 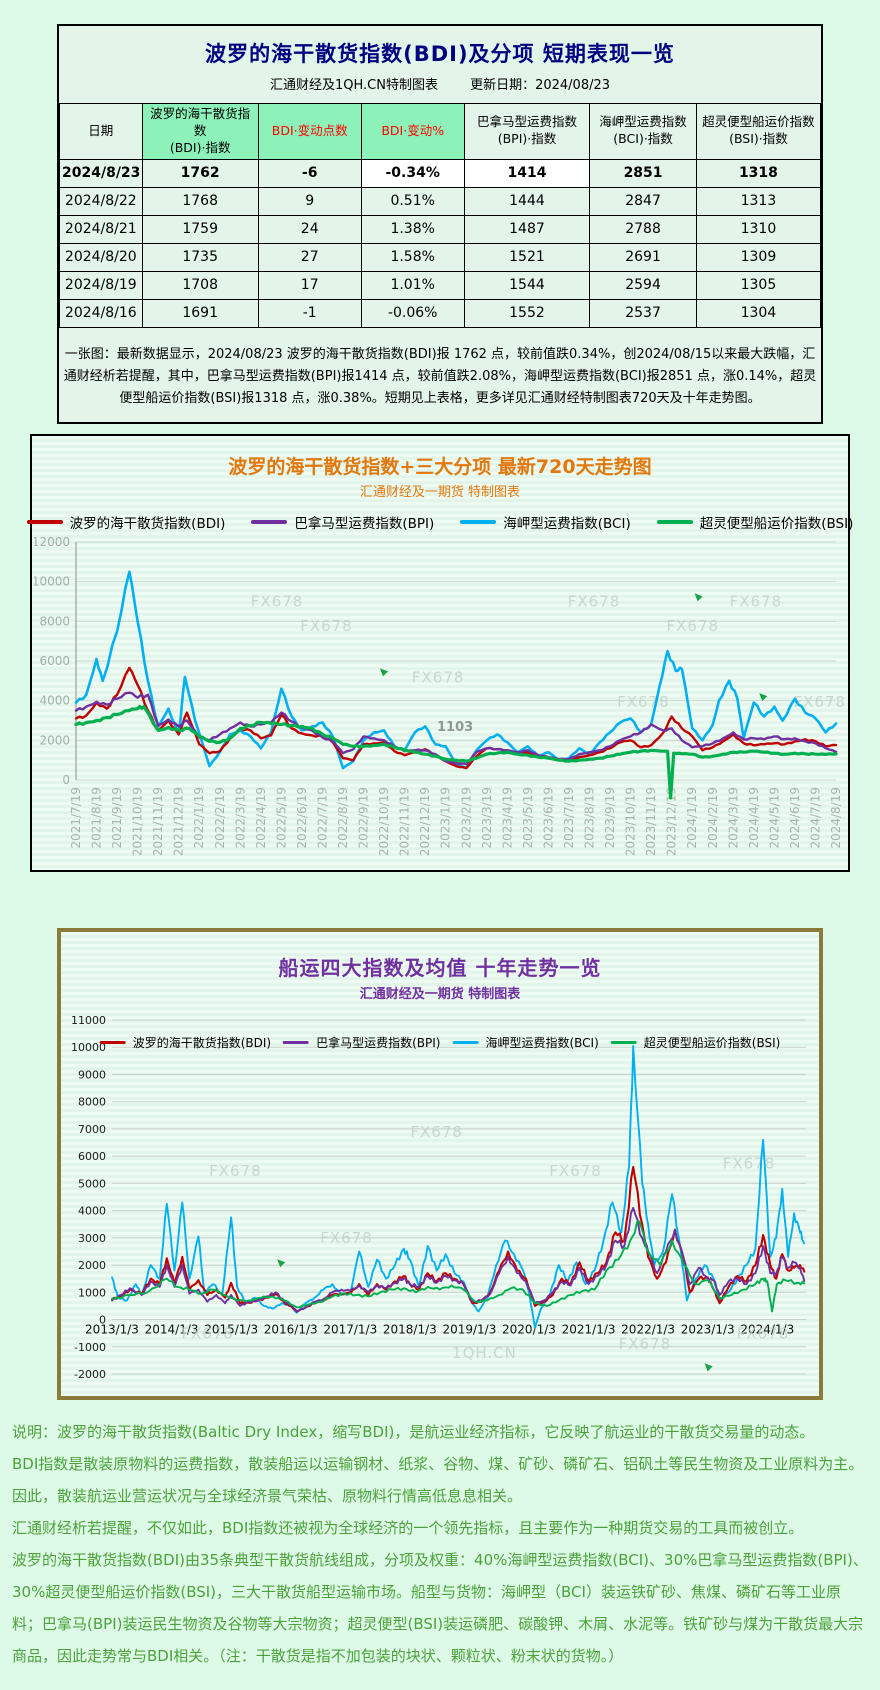 I want to click on table-cell: -1, so click(x=309, y=313).